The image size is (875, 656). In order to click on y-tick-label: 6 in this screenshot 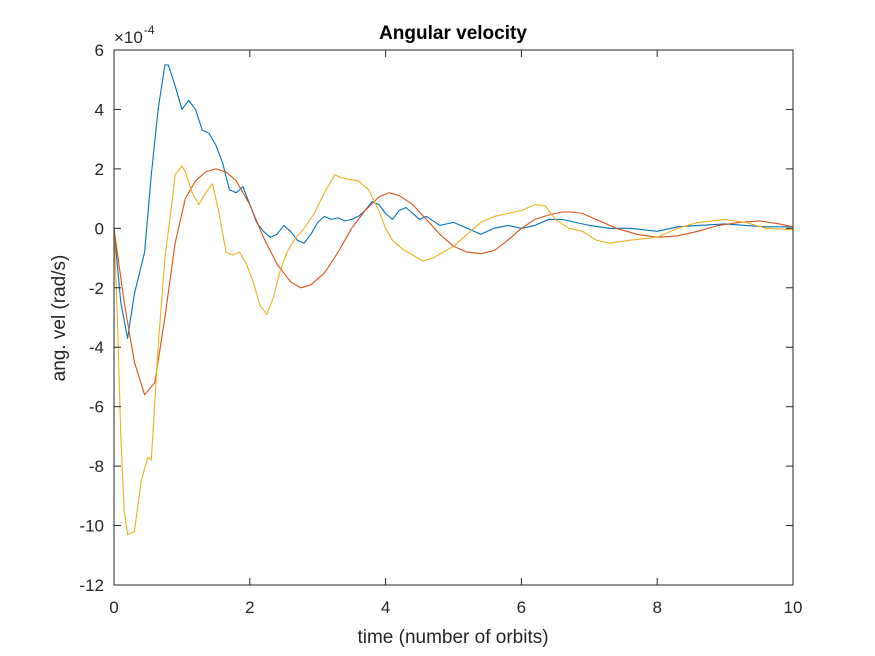, I will do `click(99, 50)`.